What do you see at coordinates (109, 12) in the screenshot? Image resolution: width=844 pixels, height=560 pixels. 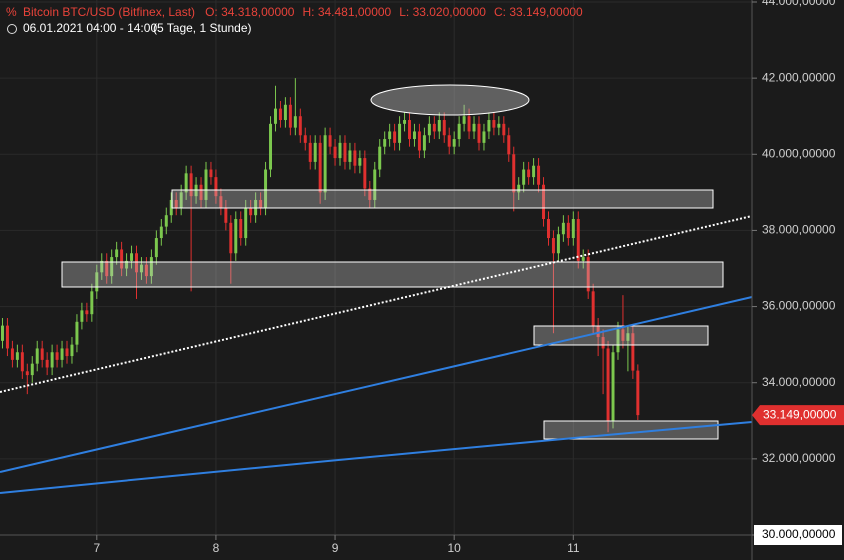 I see `chart-title: Bitcoin BTC/USD (Bitfinex, Last)` at bounding box center [109, 12].